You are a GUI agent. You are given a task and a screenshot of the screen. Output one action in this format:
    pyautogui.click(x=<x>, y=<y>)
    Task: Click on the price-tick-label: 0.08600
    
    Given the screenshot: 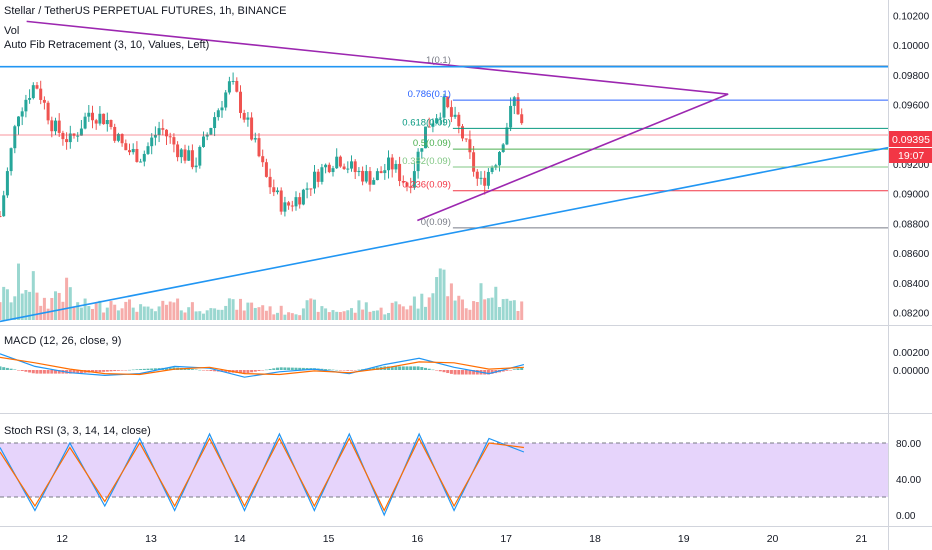 What is the action you would take?
    pyautogui.click(x=911, y=254)
    